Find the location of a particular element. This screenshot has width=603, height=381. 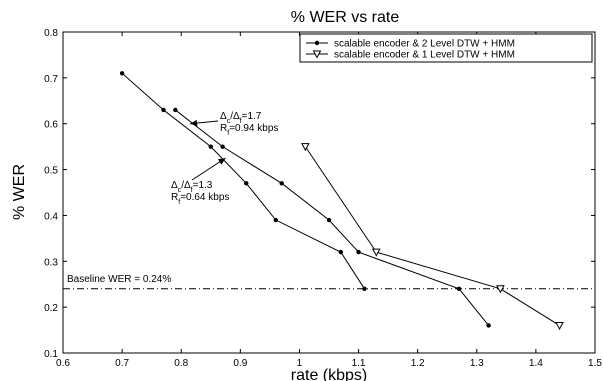

baseline-label: Baseline WER = 0.24% is located at coordinates (119, 279).